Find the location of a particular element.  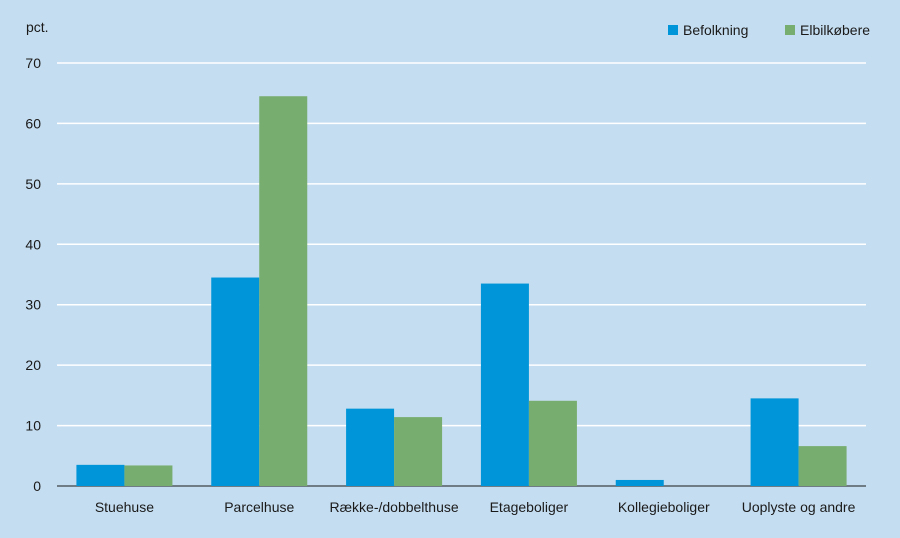

y-tick-label: 10 is located at coordinates (33, 426).